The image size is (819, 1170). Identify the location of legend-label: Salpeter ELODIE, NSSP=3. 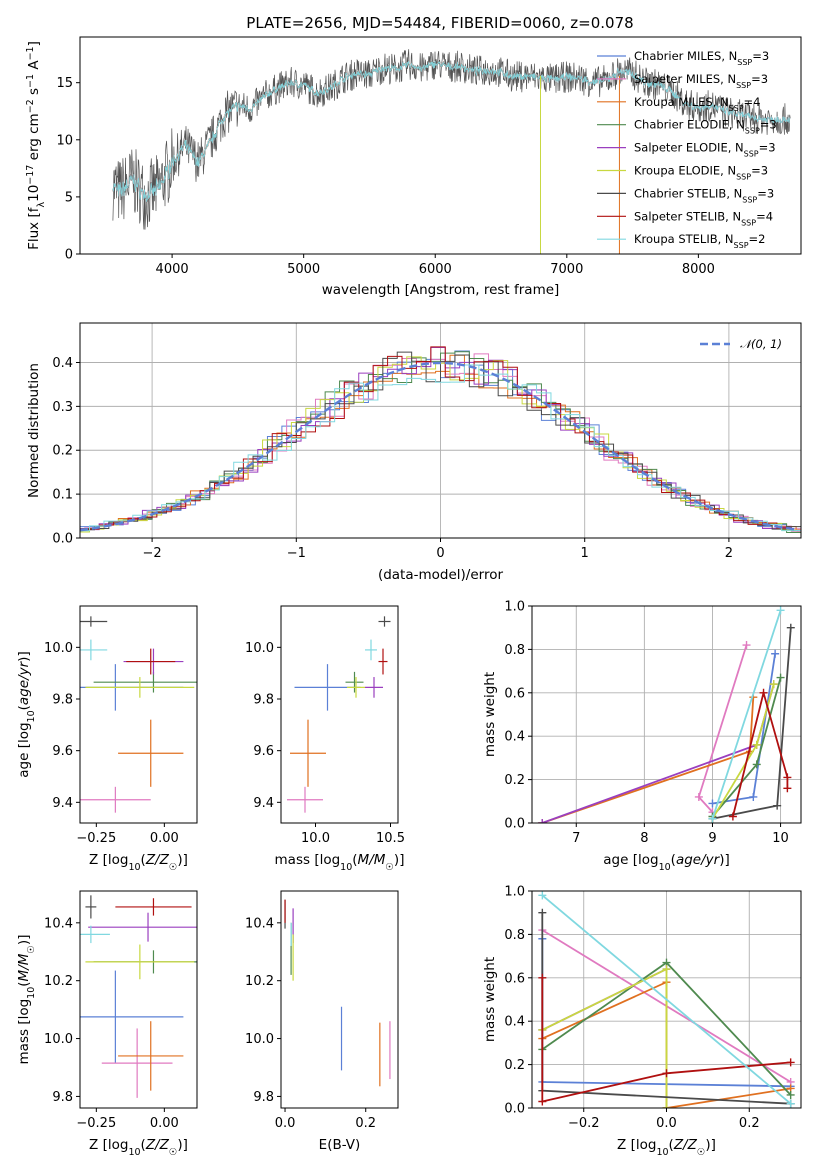
(705, 150).